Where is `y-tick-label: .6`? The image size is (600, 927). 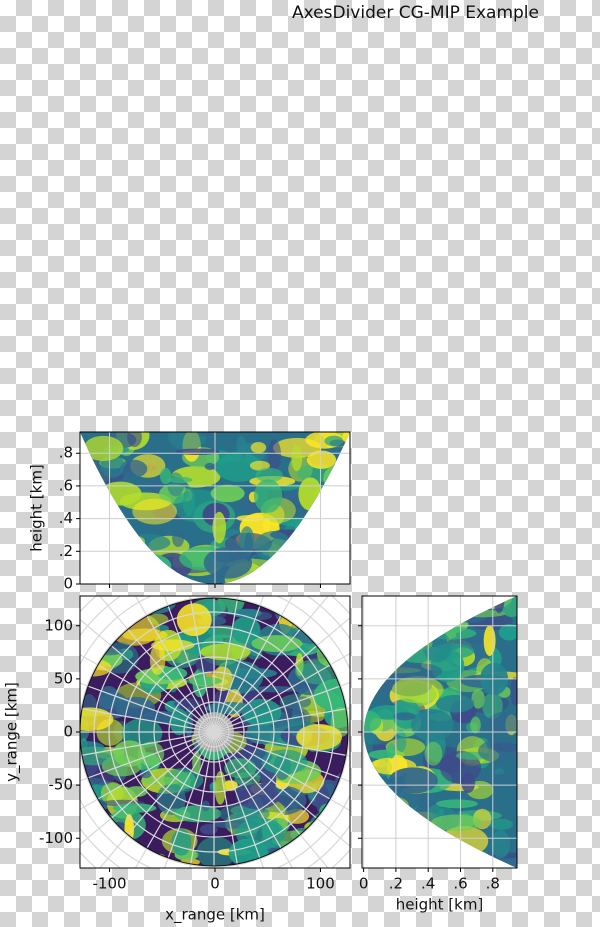 y-tick-label: .6 is located at coordinates (66, 485).